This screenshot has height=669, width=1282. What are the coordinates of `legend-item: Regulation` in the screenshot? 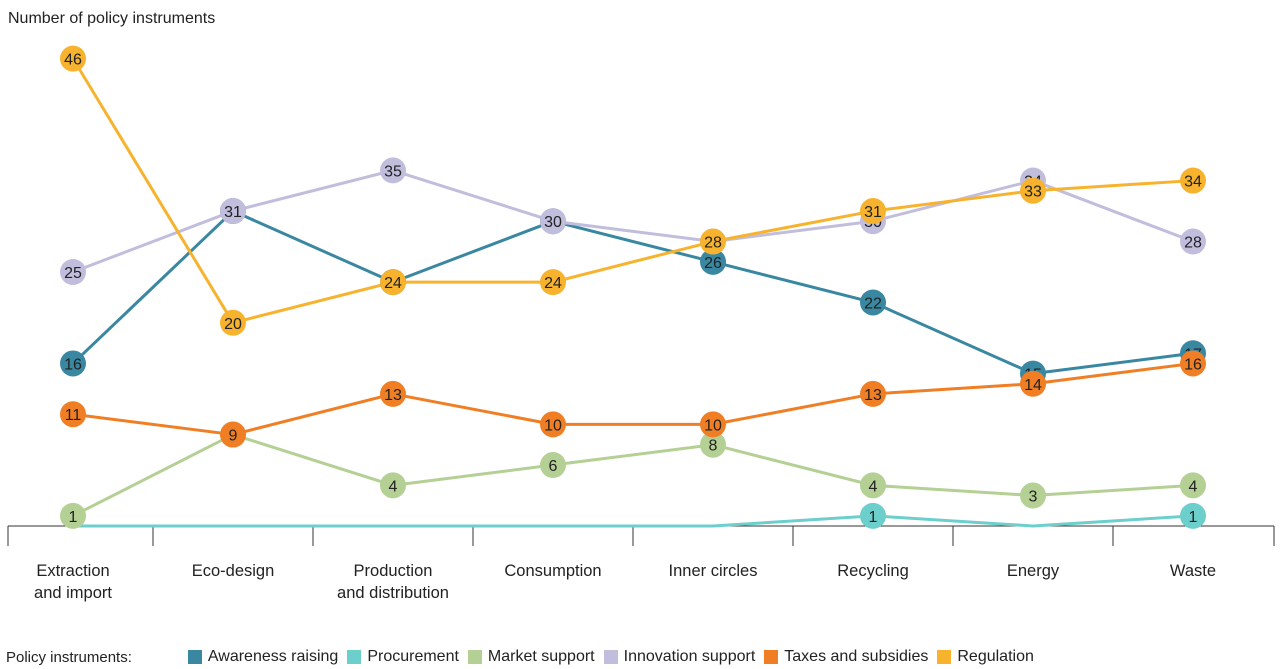 It's located at (985, 657).